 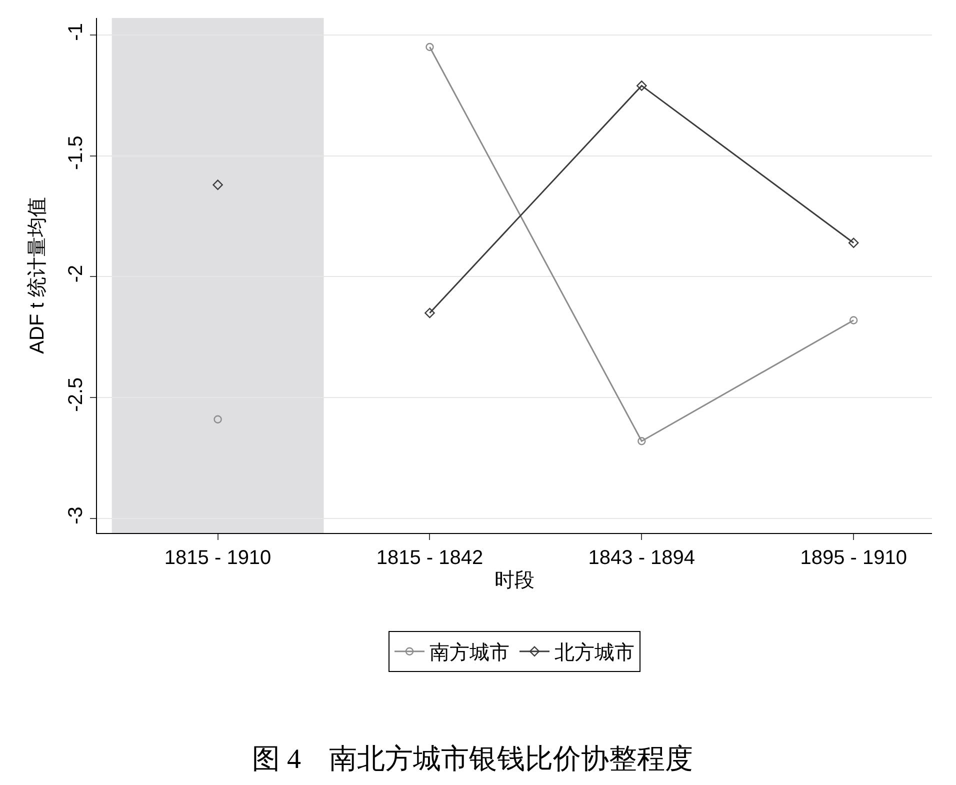 I want to click on x-tick-label: 1815 - 1910, so click(x=218, y=558).